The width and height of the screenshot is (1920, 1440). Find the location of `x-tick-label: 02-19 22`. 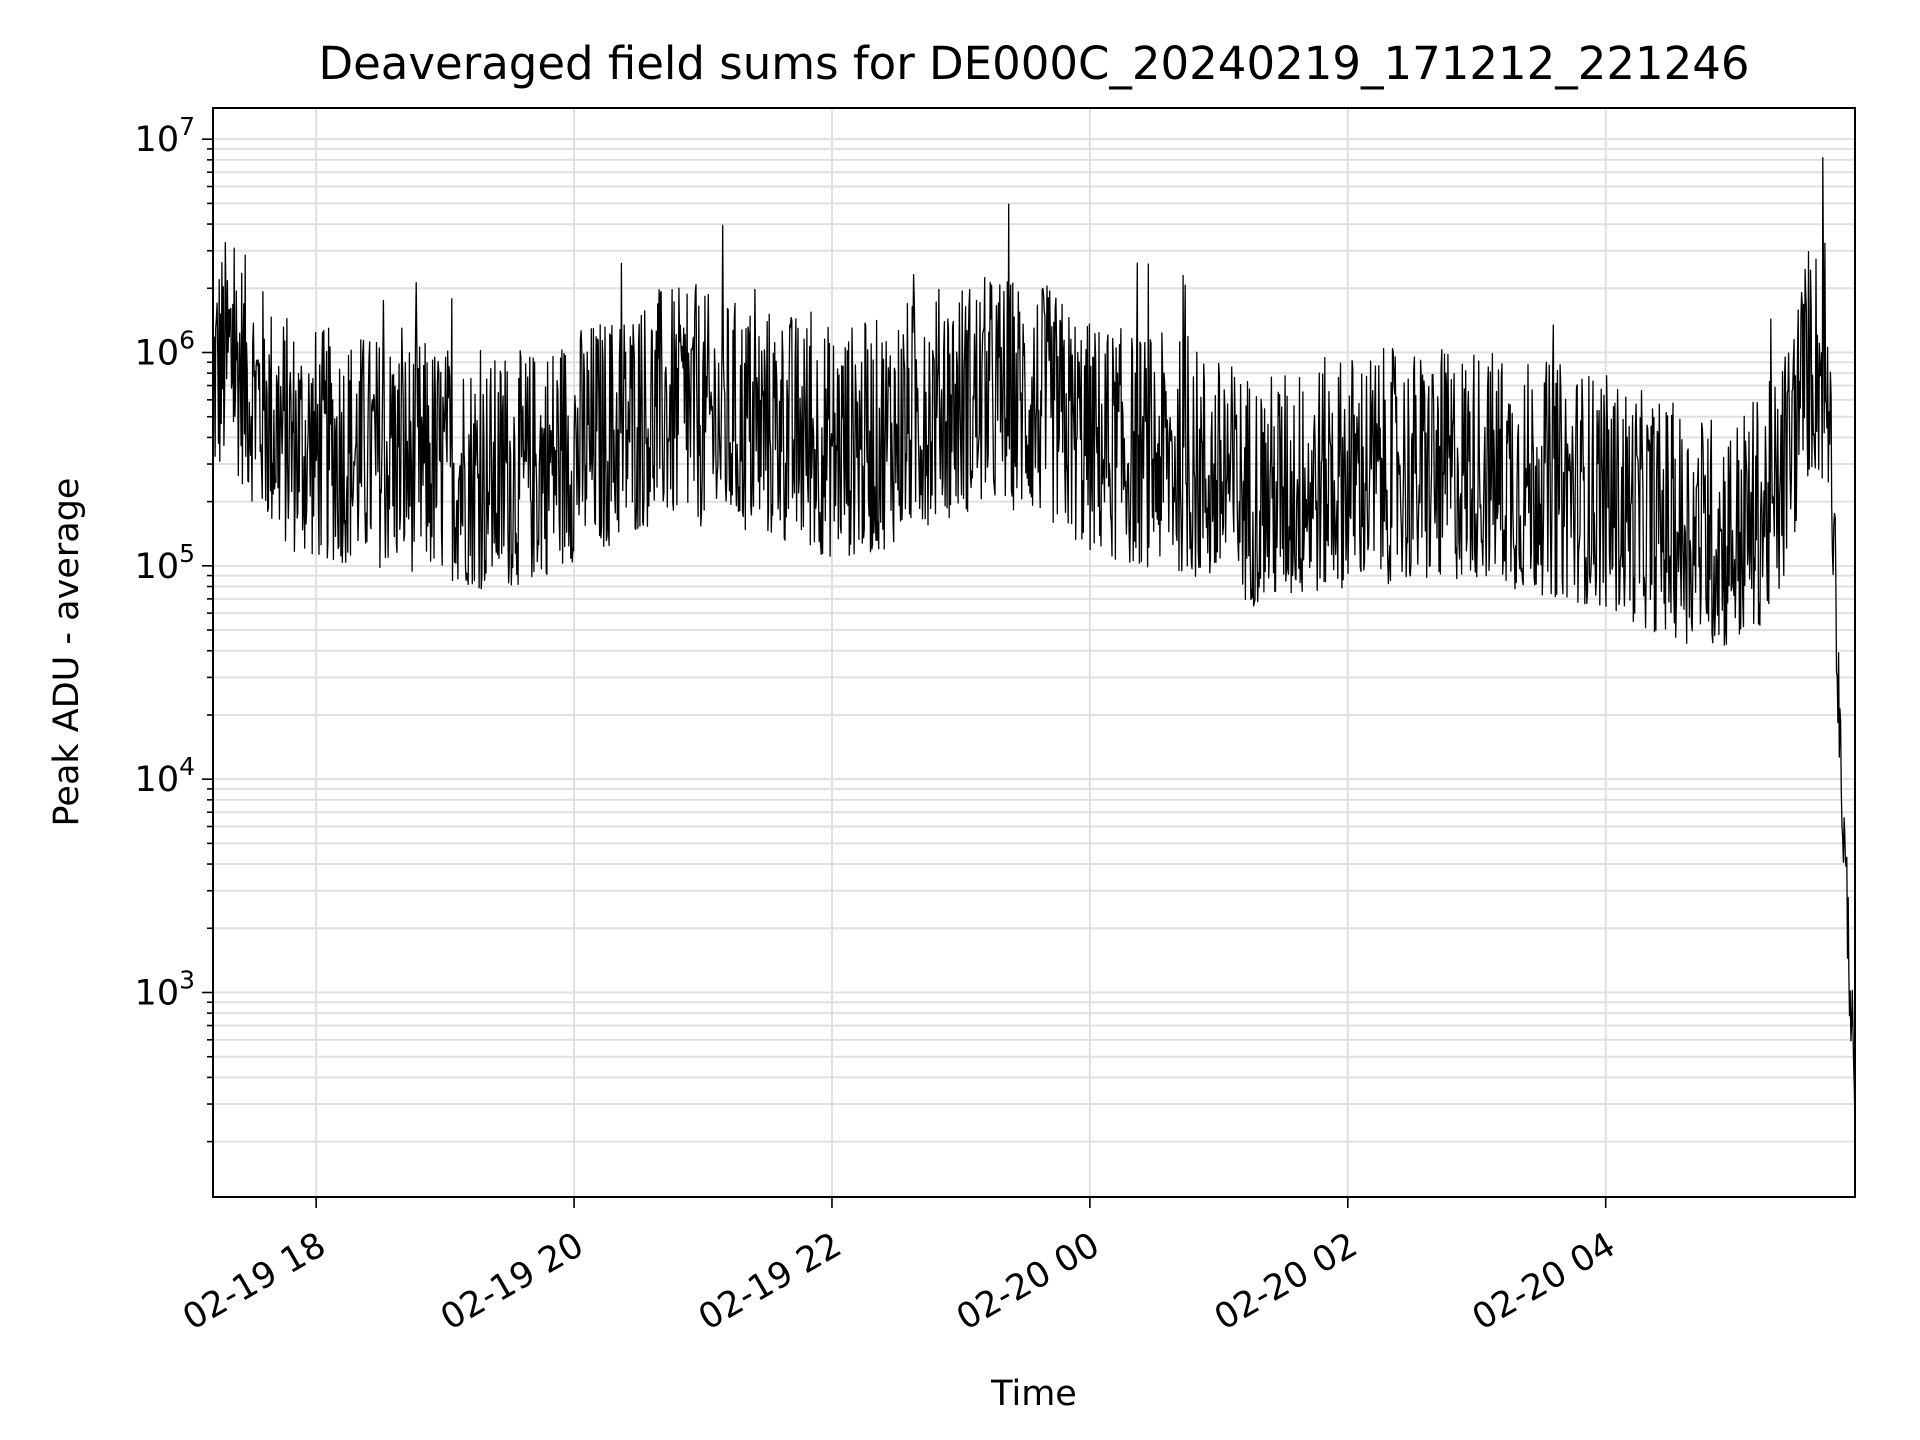

x-tick-label: 02-19 22 is located at coordinates (770, 1281).